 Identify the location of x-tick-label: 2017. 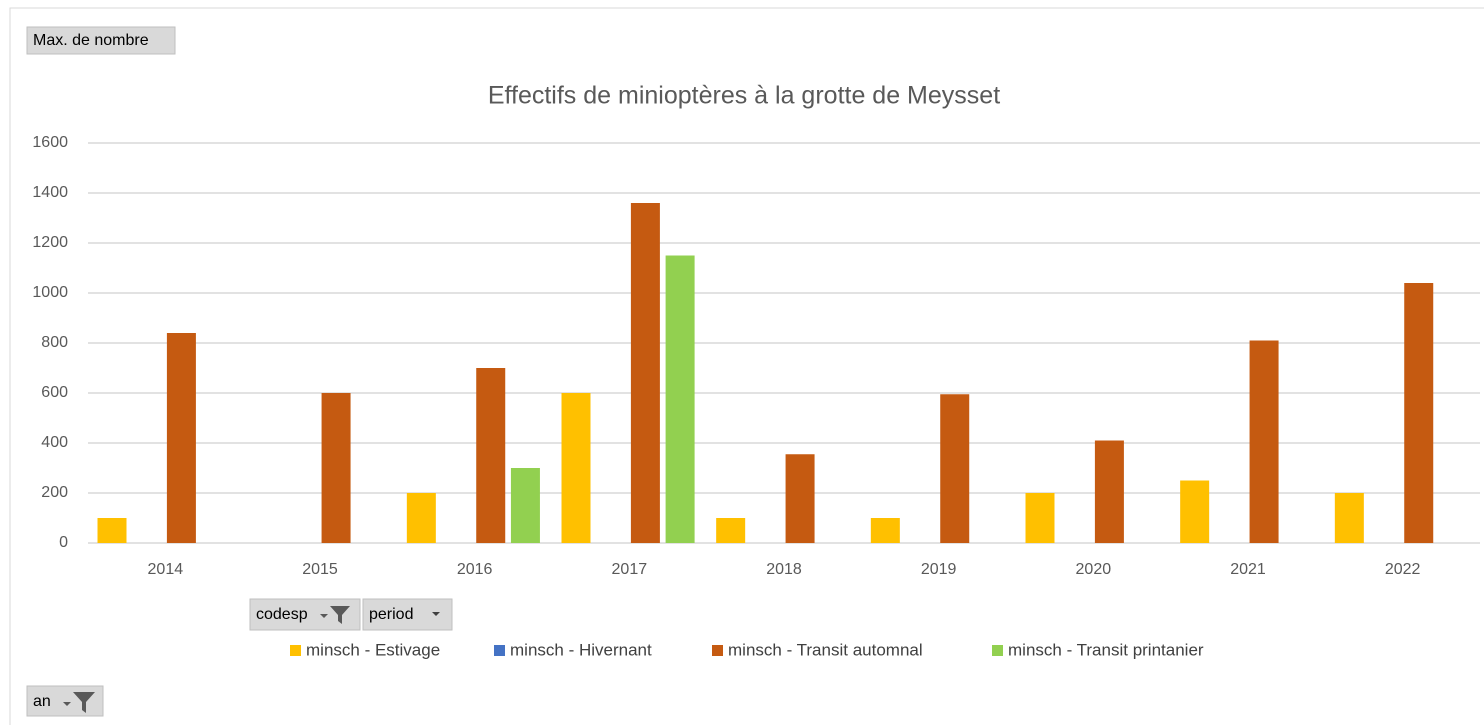
(630, 569).